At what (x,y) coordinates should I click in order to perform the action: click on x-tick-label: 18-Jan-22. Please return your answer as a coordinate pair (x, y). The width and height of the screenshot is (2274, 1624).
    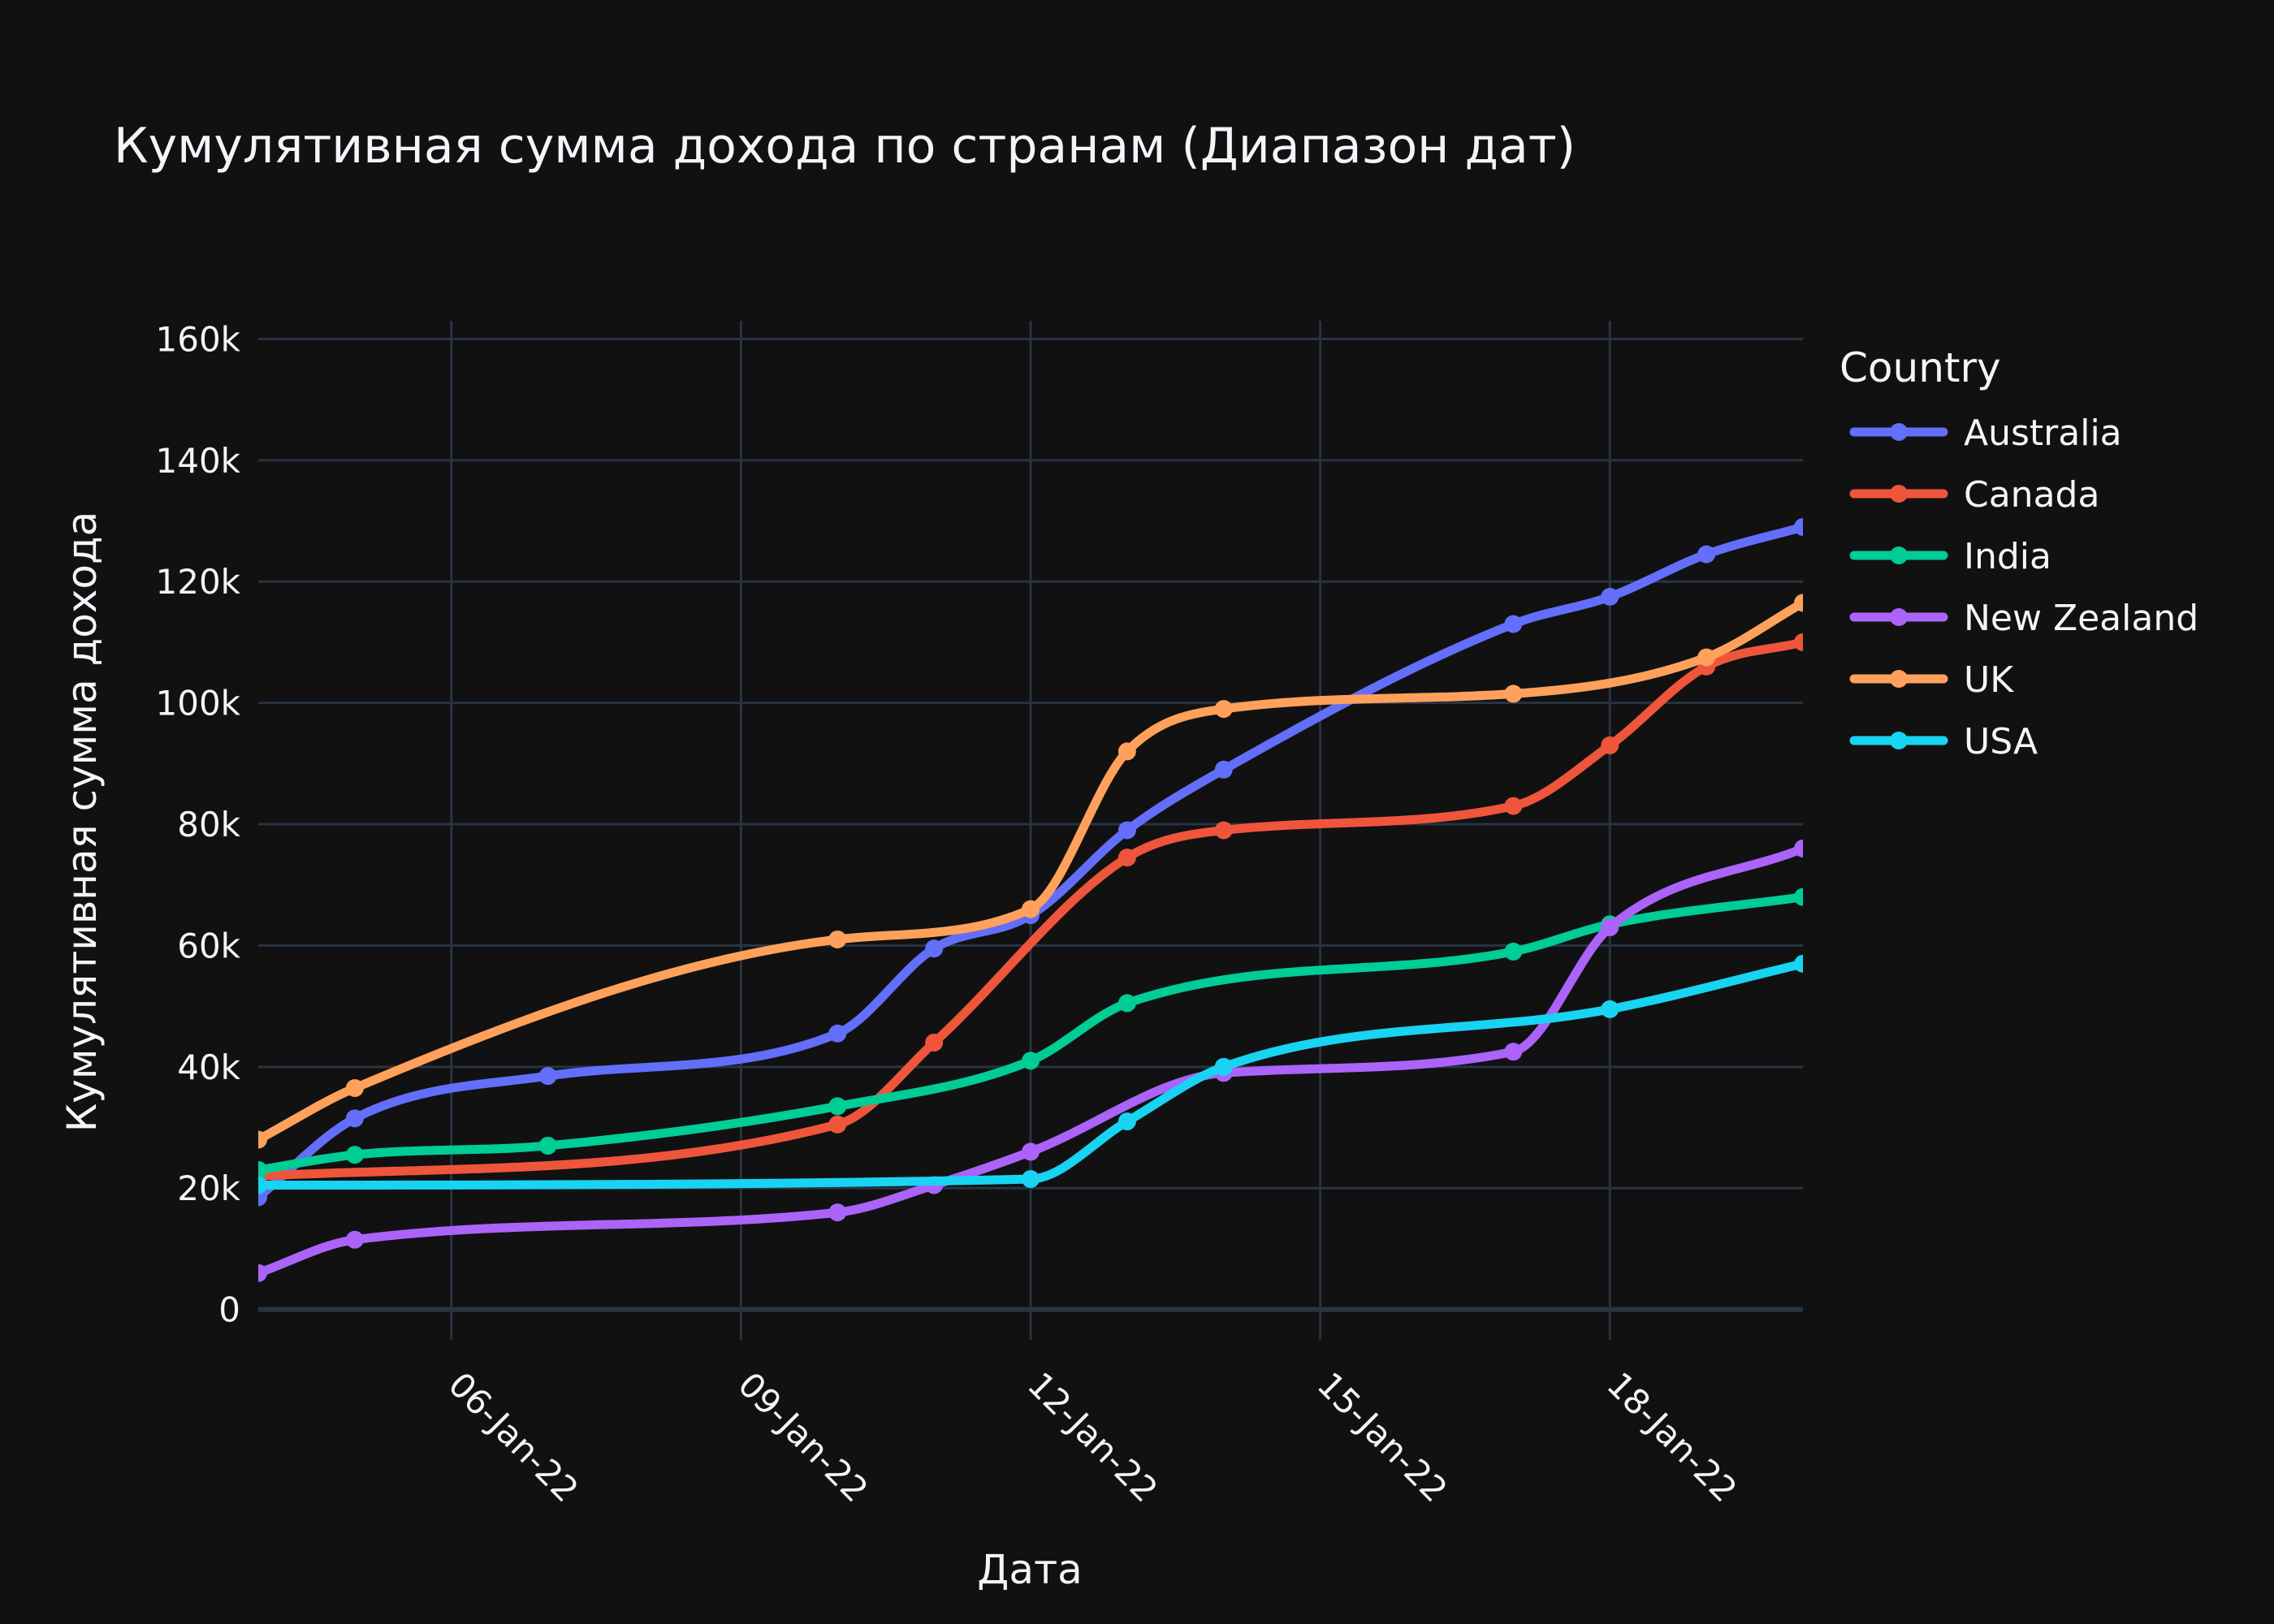
    Looking at the image, I should click on (1671, 1437).